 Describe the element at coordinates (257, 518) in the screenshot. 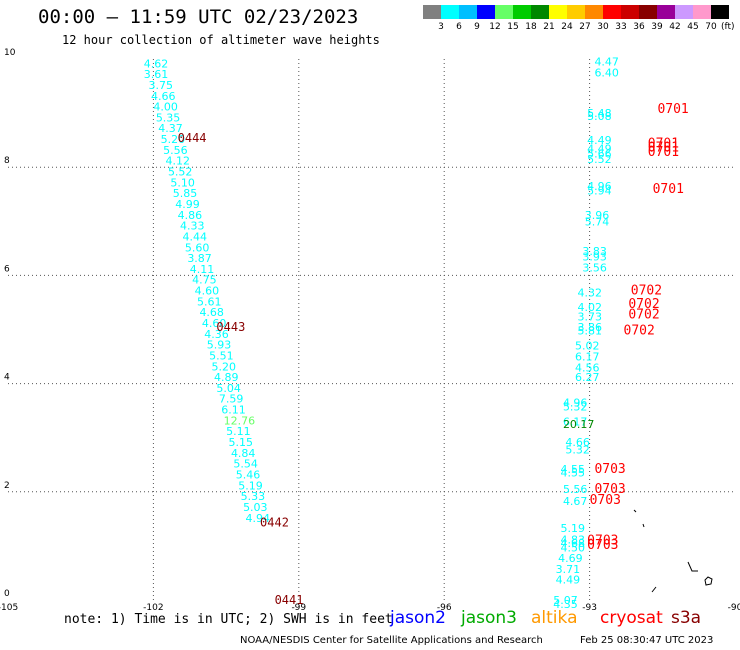

I see `wave-height-label: 4.94` at that location.